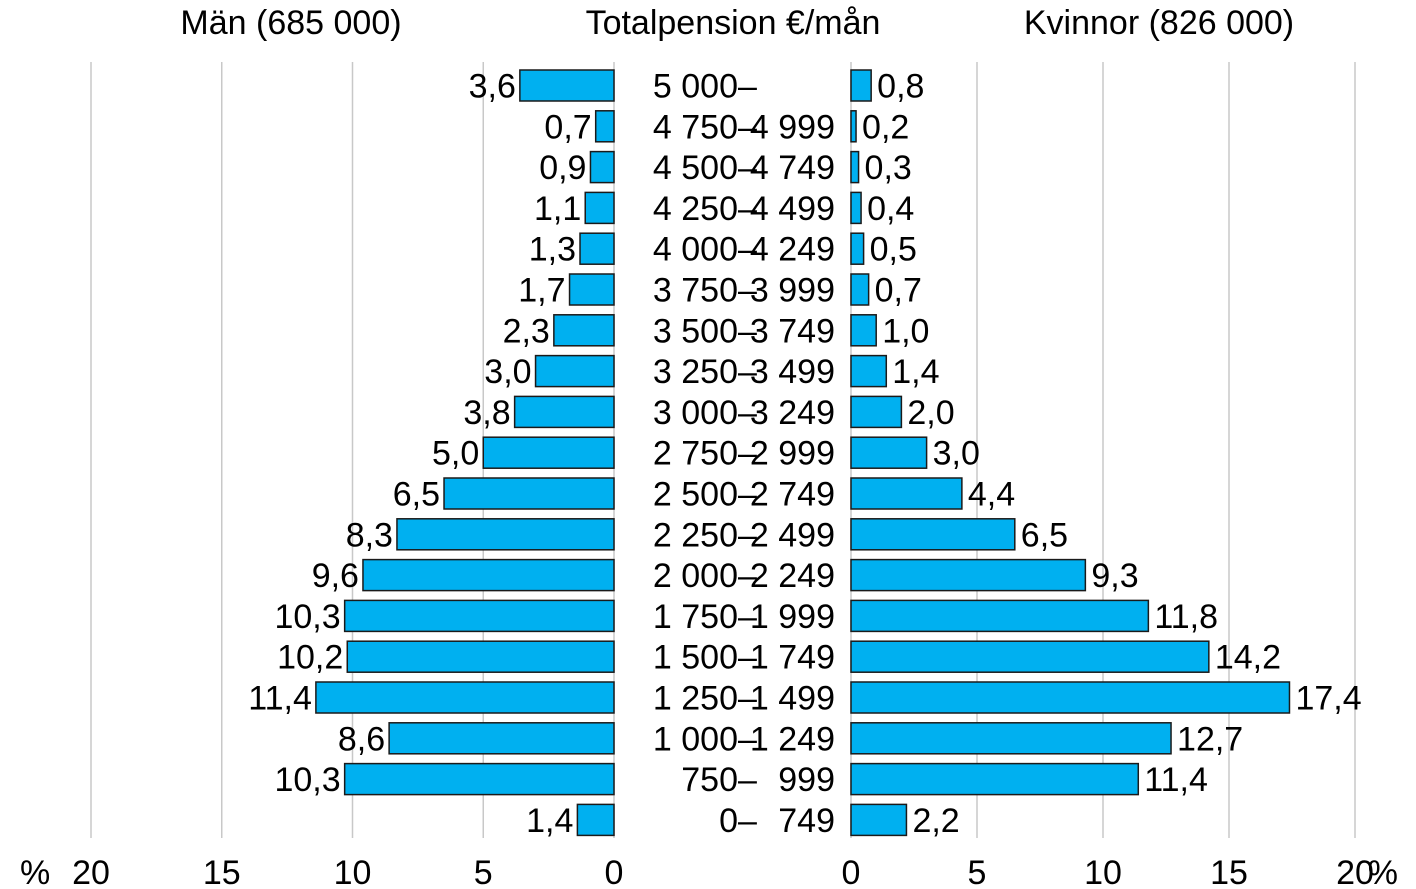  What do you see at coordinates (695, 576) in the screenshot?
I see `category-label-from: 2 000` at bounding box center [695, 576].